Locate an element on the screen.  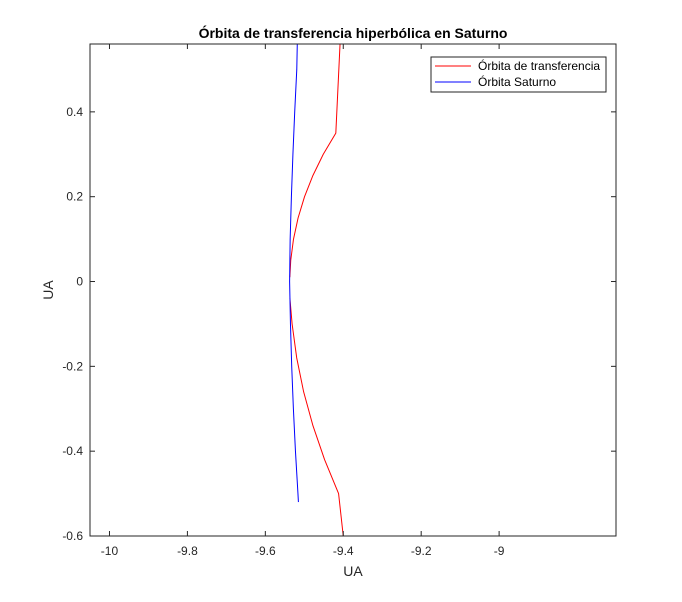
x-axis-label: UA is located at coordinates (353, 571).